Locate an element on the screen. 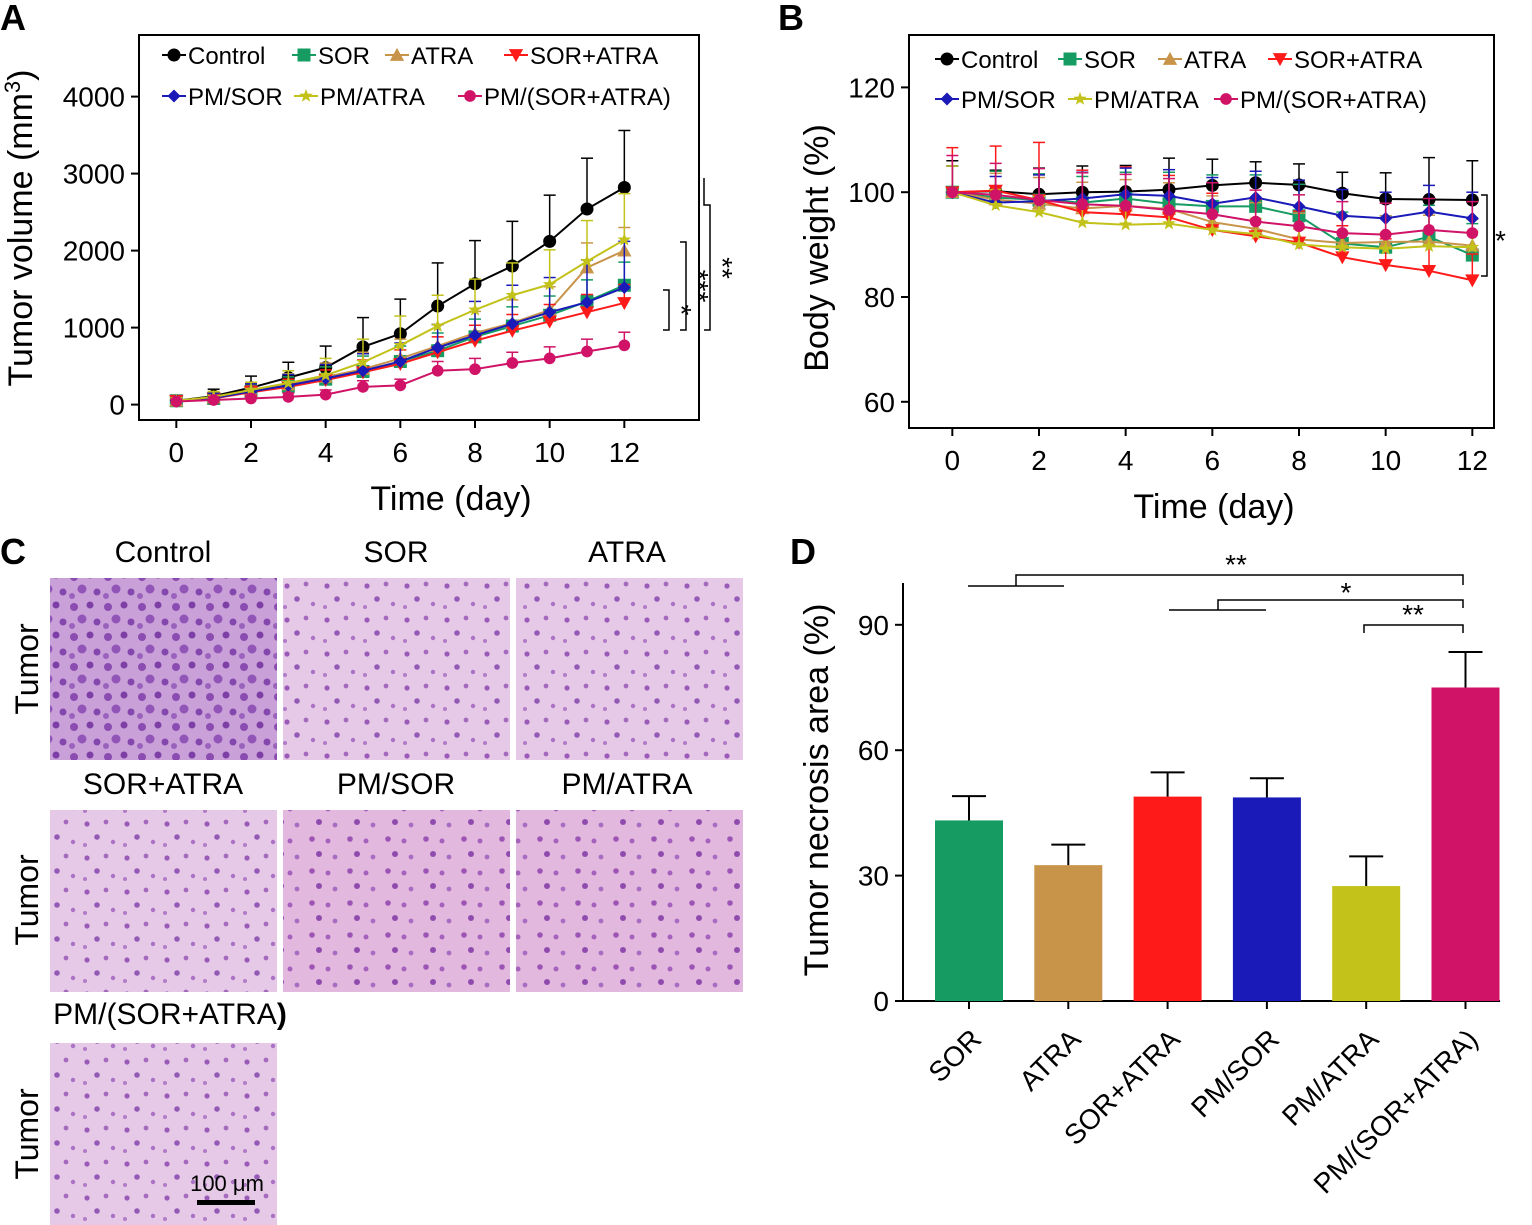 The image size is (1532, 1225). micrograph-sor-atra is located at coordinates (163, 901).